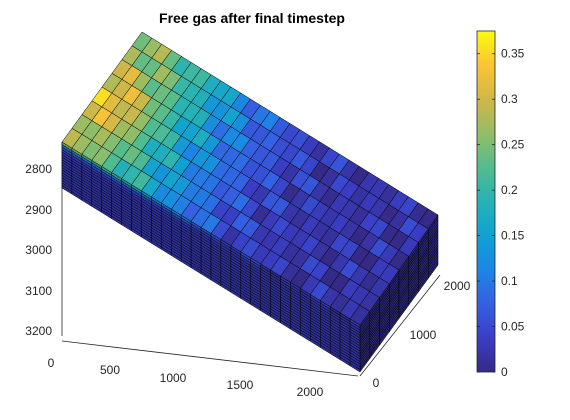  I want to click on z-tick-label: 2900, so click(38, 210).